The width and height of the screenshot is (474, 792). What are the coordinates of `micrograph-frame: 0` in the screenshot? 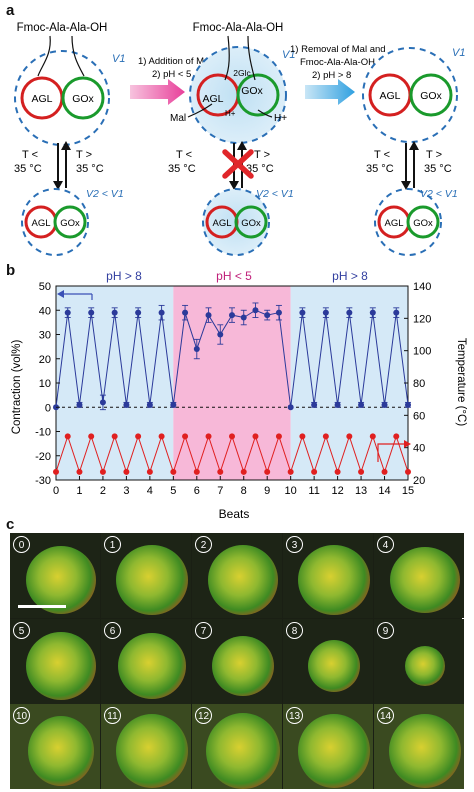 It's located at (55, 575).